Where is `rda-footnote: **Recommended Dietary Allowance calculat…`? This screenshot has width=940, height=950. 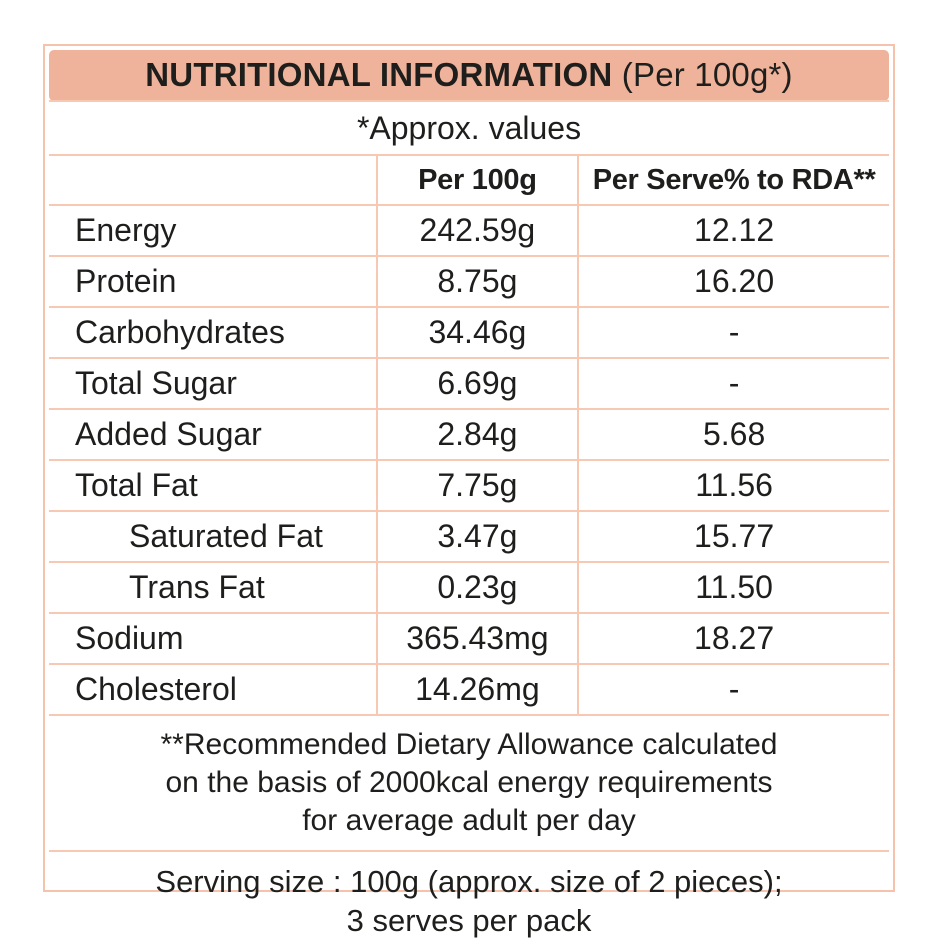
rda-footnote: **Recommended Dietary Allowance calculat… is located at coordinates (469, 782).